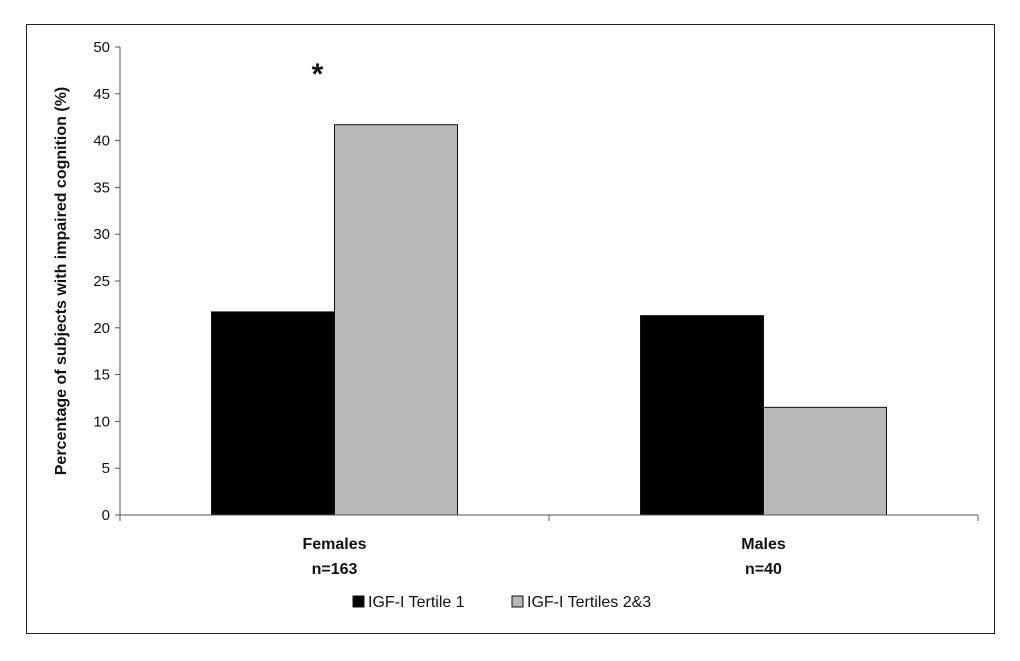 The width and height of the screenshot is (1020, 661). I want to click on y-tick-label: 20, so click(101, 328).